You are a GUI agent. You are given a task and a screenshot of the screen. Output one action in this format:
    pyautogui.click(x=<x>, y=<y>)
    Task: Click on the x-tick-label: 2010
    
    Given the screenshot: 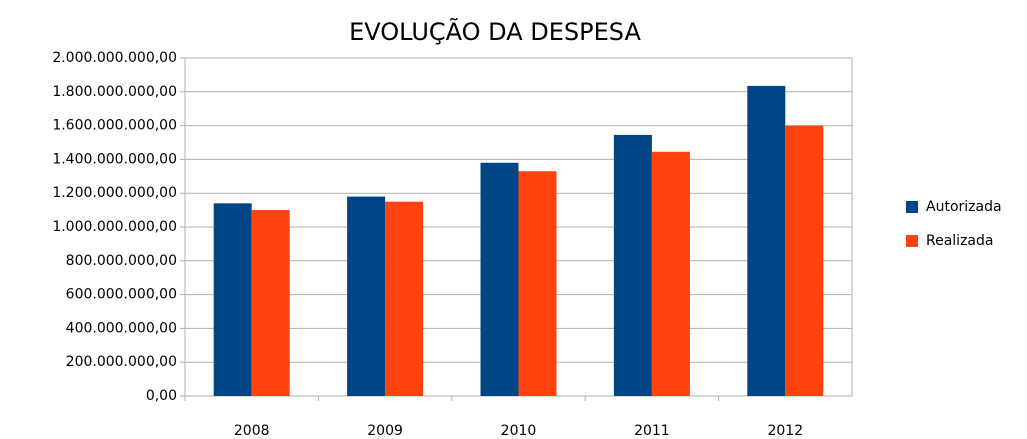 What is the action you would take?
    pyautogui.click(x=519, y=429)
    